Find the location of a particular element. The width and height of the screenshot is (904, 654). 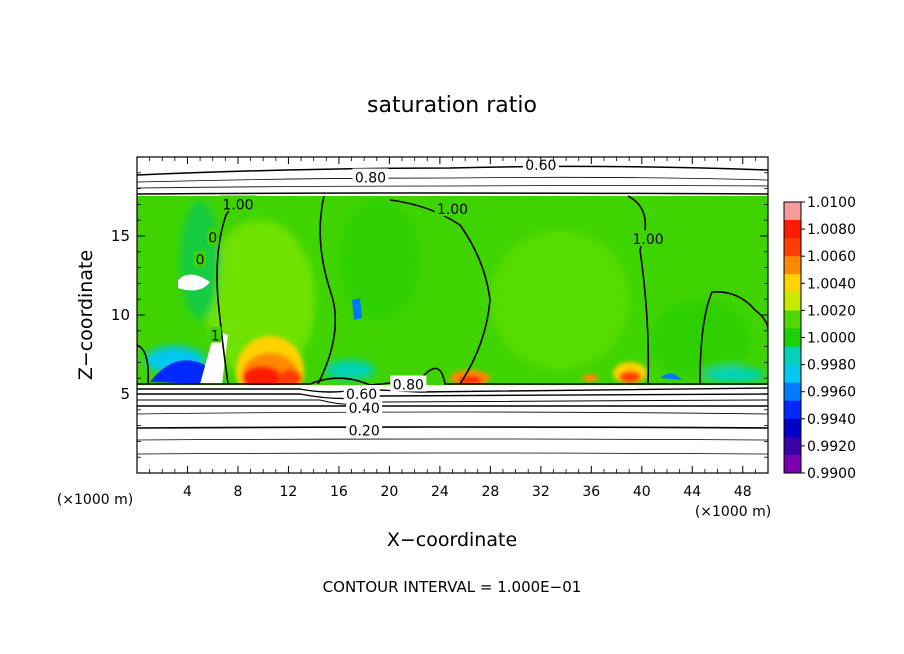

x-tick-label: 4 is located at coordinates (187, 492).